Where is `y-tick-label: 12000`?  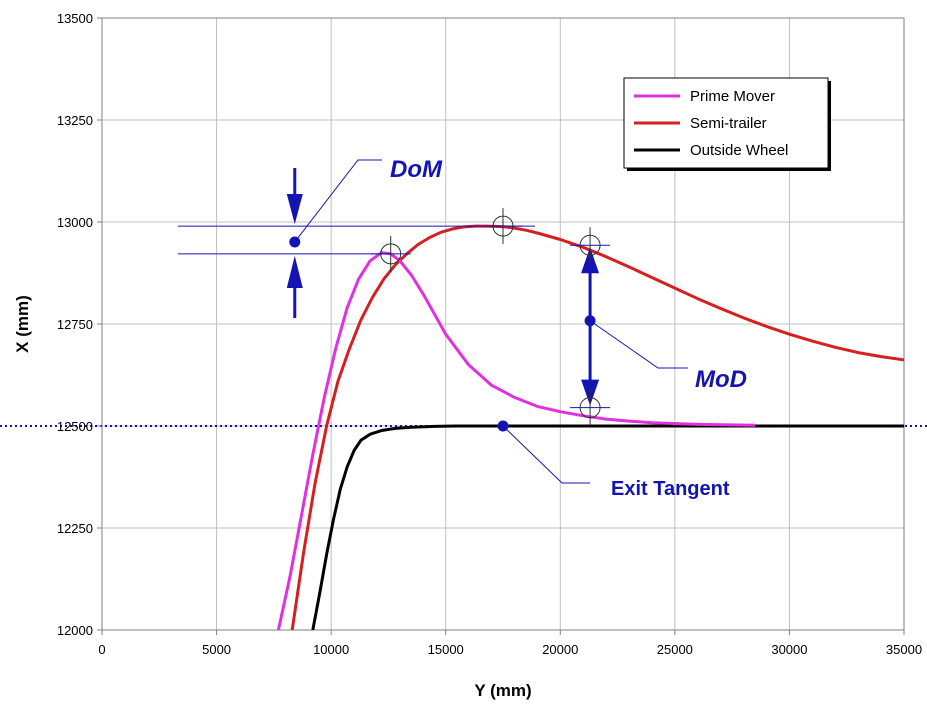
y-tick-label: 12000 is located at coordinates (75, 630).